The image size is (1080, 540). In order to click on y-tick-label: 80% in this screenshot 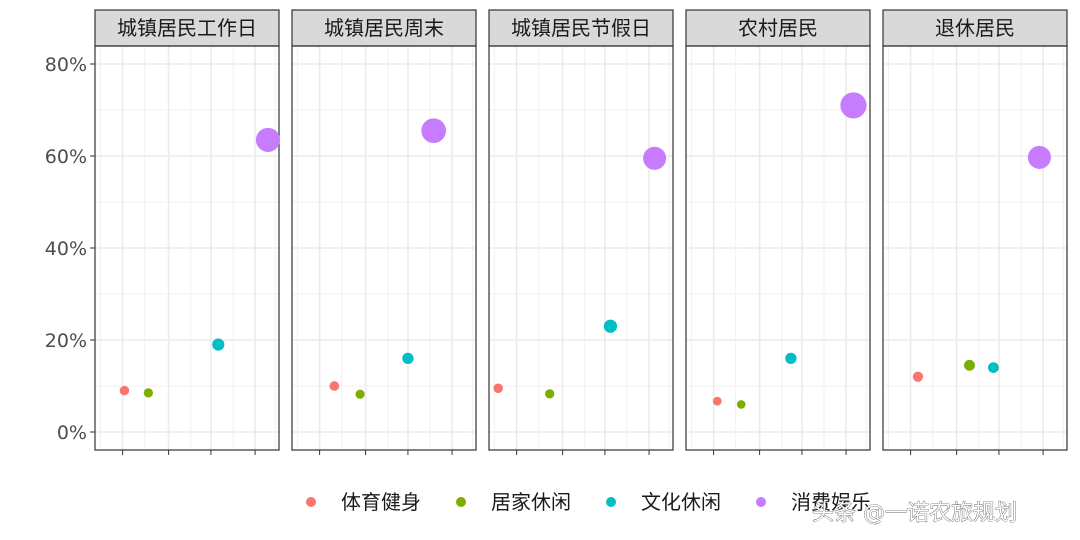, I will do `click(66, 65)`.